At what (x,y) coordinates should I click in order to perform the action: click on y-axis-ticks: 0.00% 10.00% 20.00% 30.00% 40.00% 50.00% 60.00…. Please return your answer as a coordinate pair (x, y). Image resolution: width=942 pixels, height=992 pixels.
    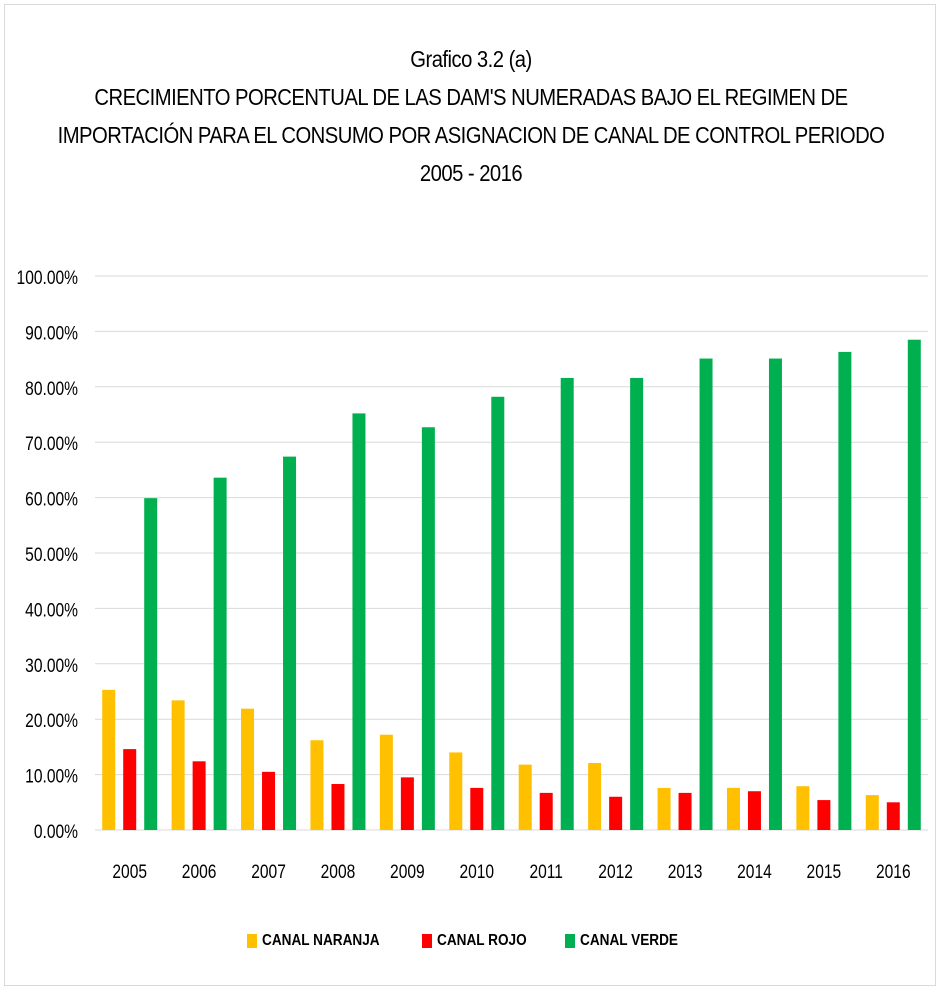
    Looking at the image, I should click on (47, 555).